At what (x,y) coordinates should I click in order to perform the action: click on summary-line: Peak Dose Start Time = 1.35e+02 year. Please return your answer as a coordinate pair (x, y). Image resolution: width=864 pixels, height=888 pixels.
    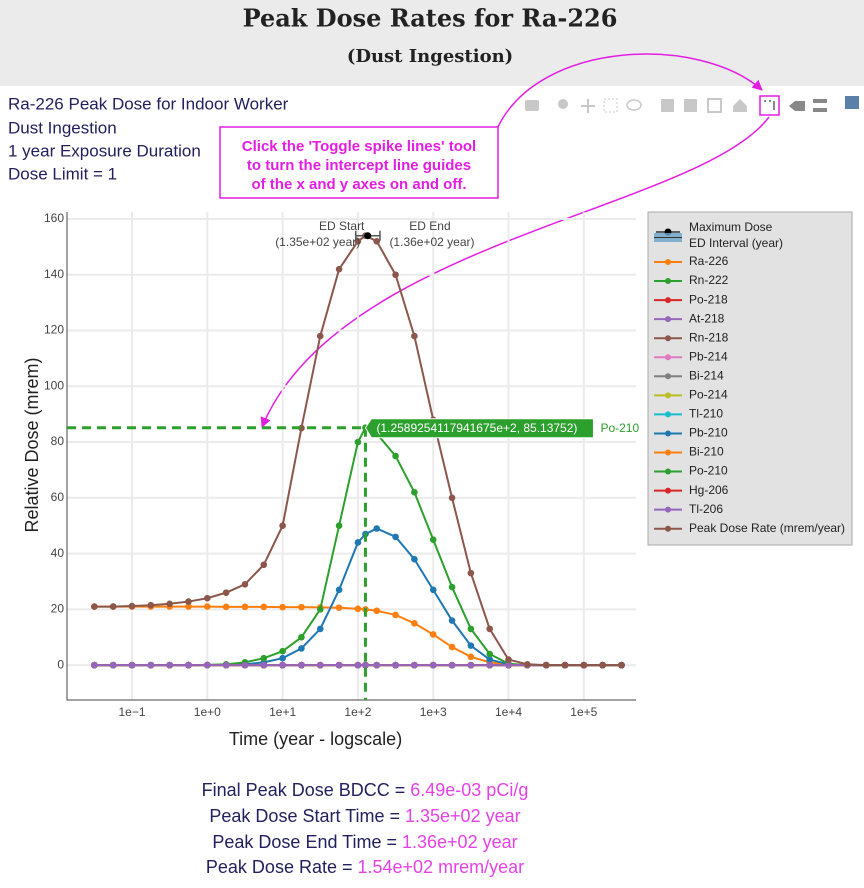
    Looking at the image, I should click on (364, 816).